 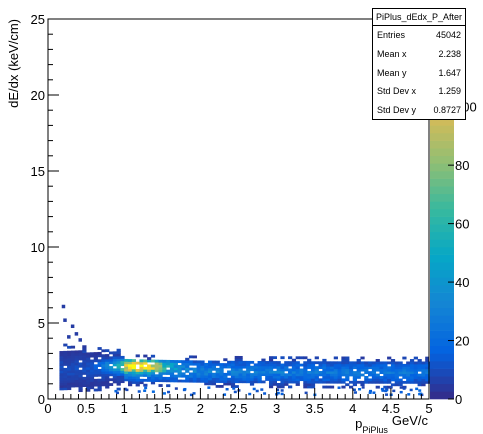 What do you see at coordinates (442, 273) in the screenshot?
I see `palette-segment` at bounding box center [442, 273].